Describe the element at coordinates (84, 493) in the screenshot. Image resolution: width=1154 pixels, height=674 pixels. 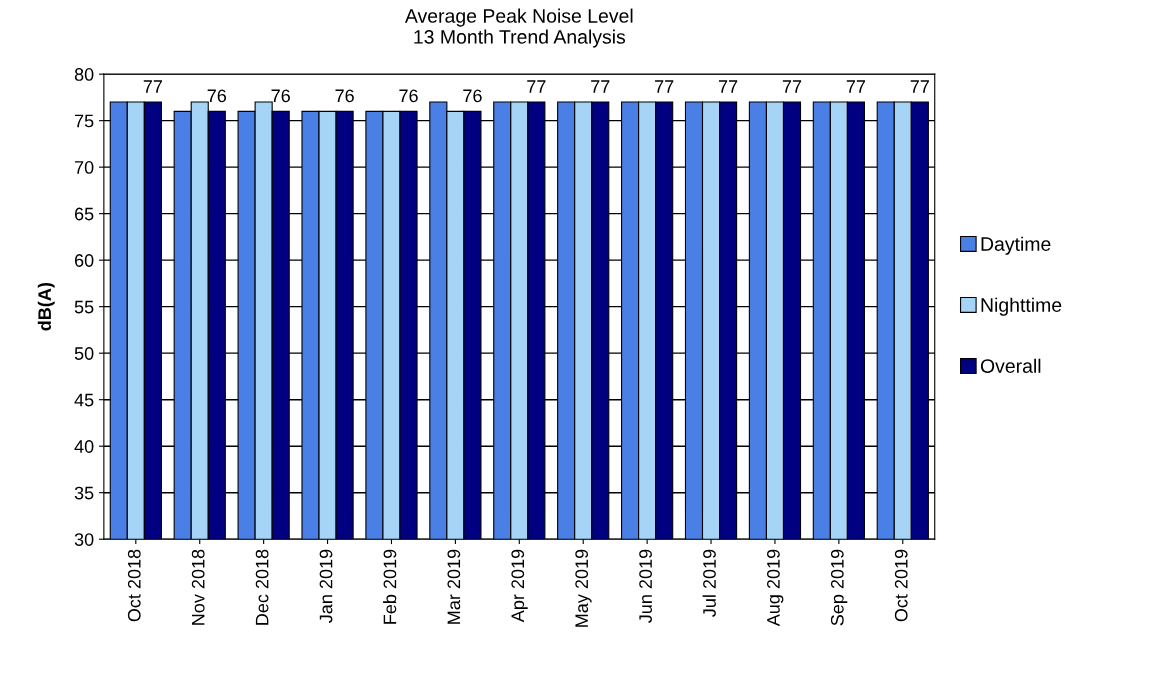
I see `y-tick-label: 35` at that location.